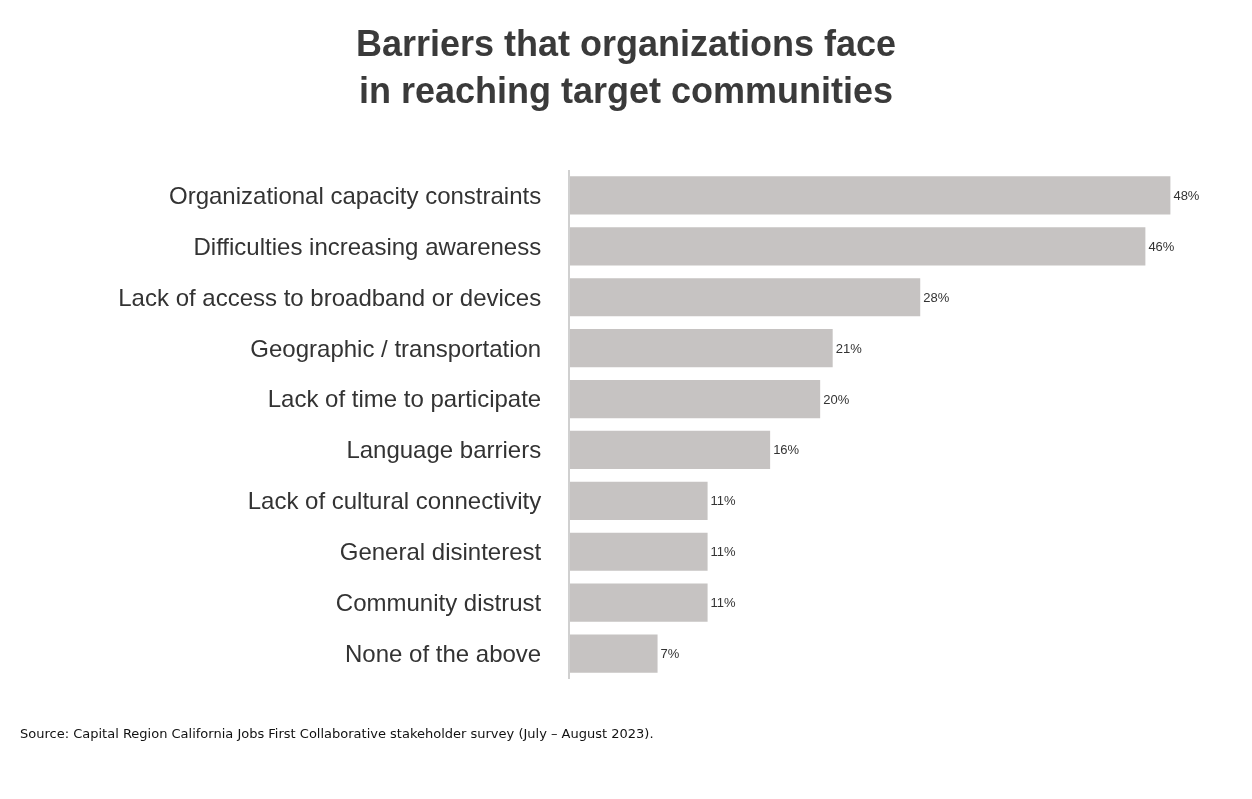 This screenshot has height=799, width=1252. I want to click on data-label: 7%, so click(670, 654).